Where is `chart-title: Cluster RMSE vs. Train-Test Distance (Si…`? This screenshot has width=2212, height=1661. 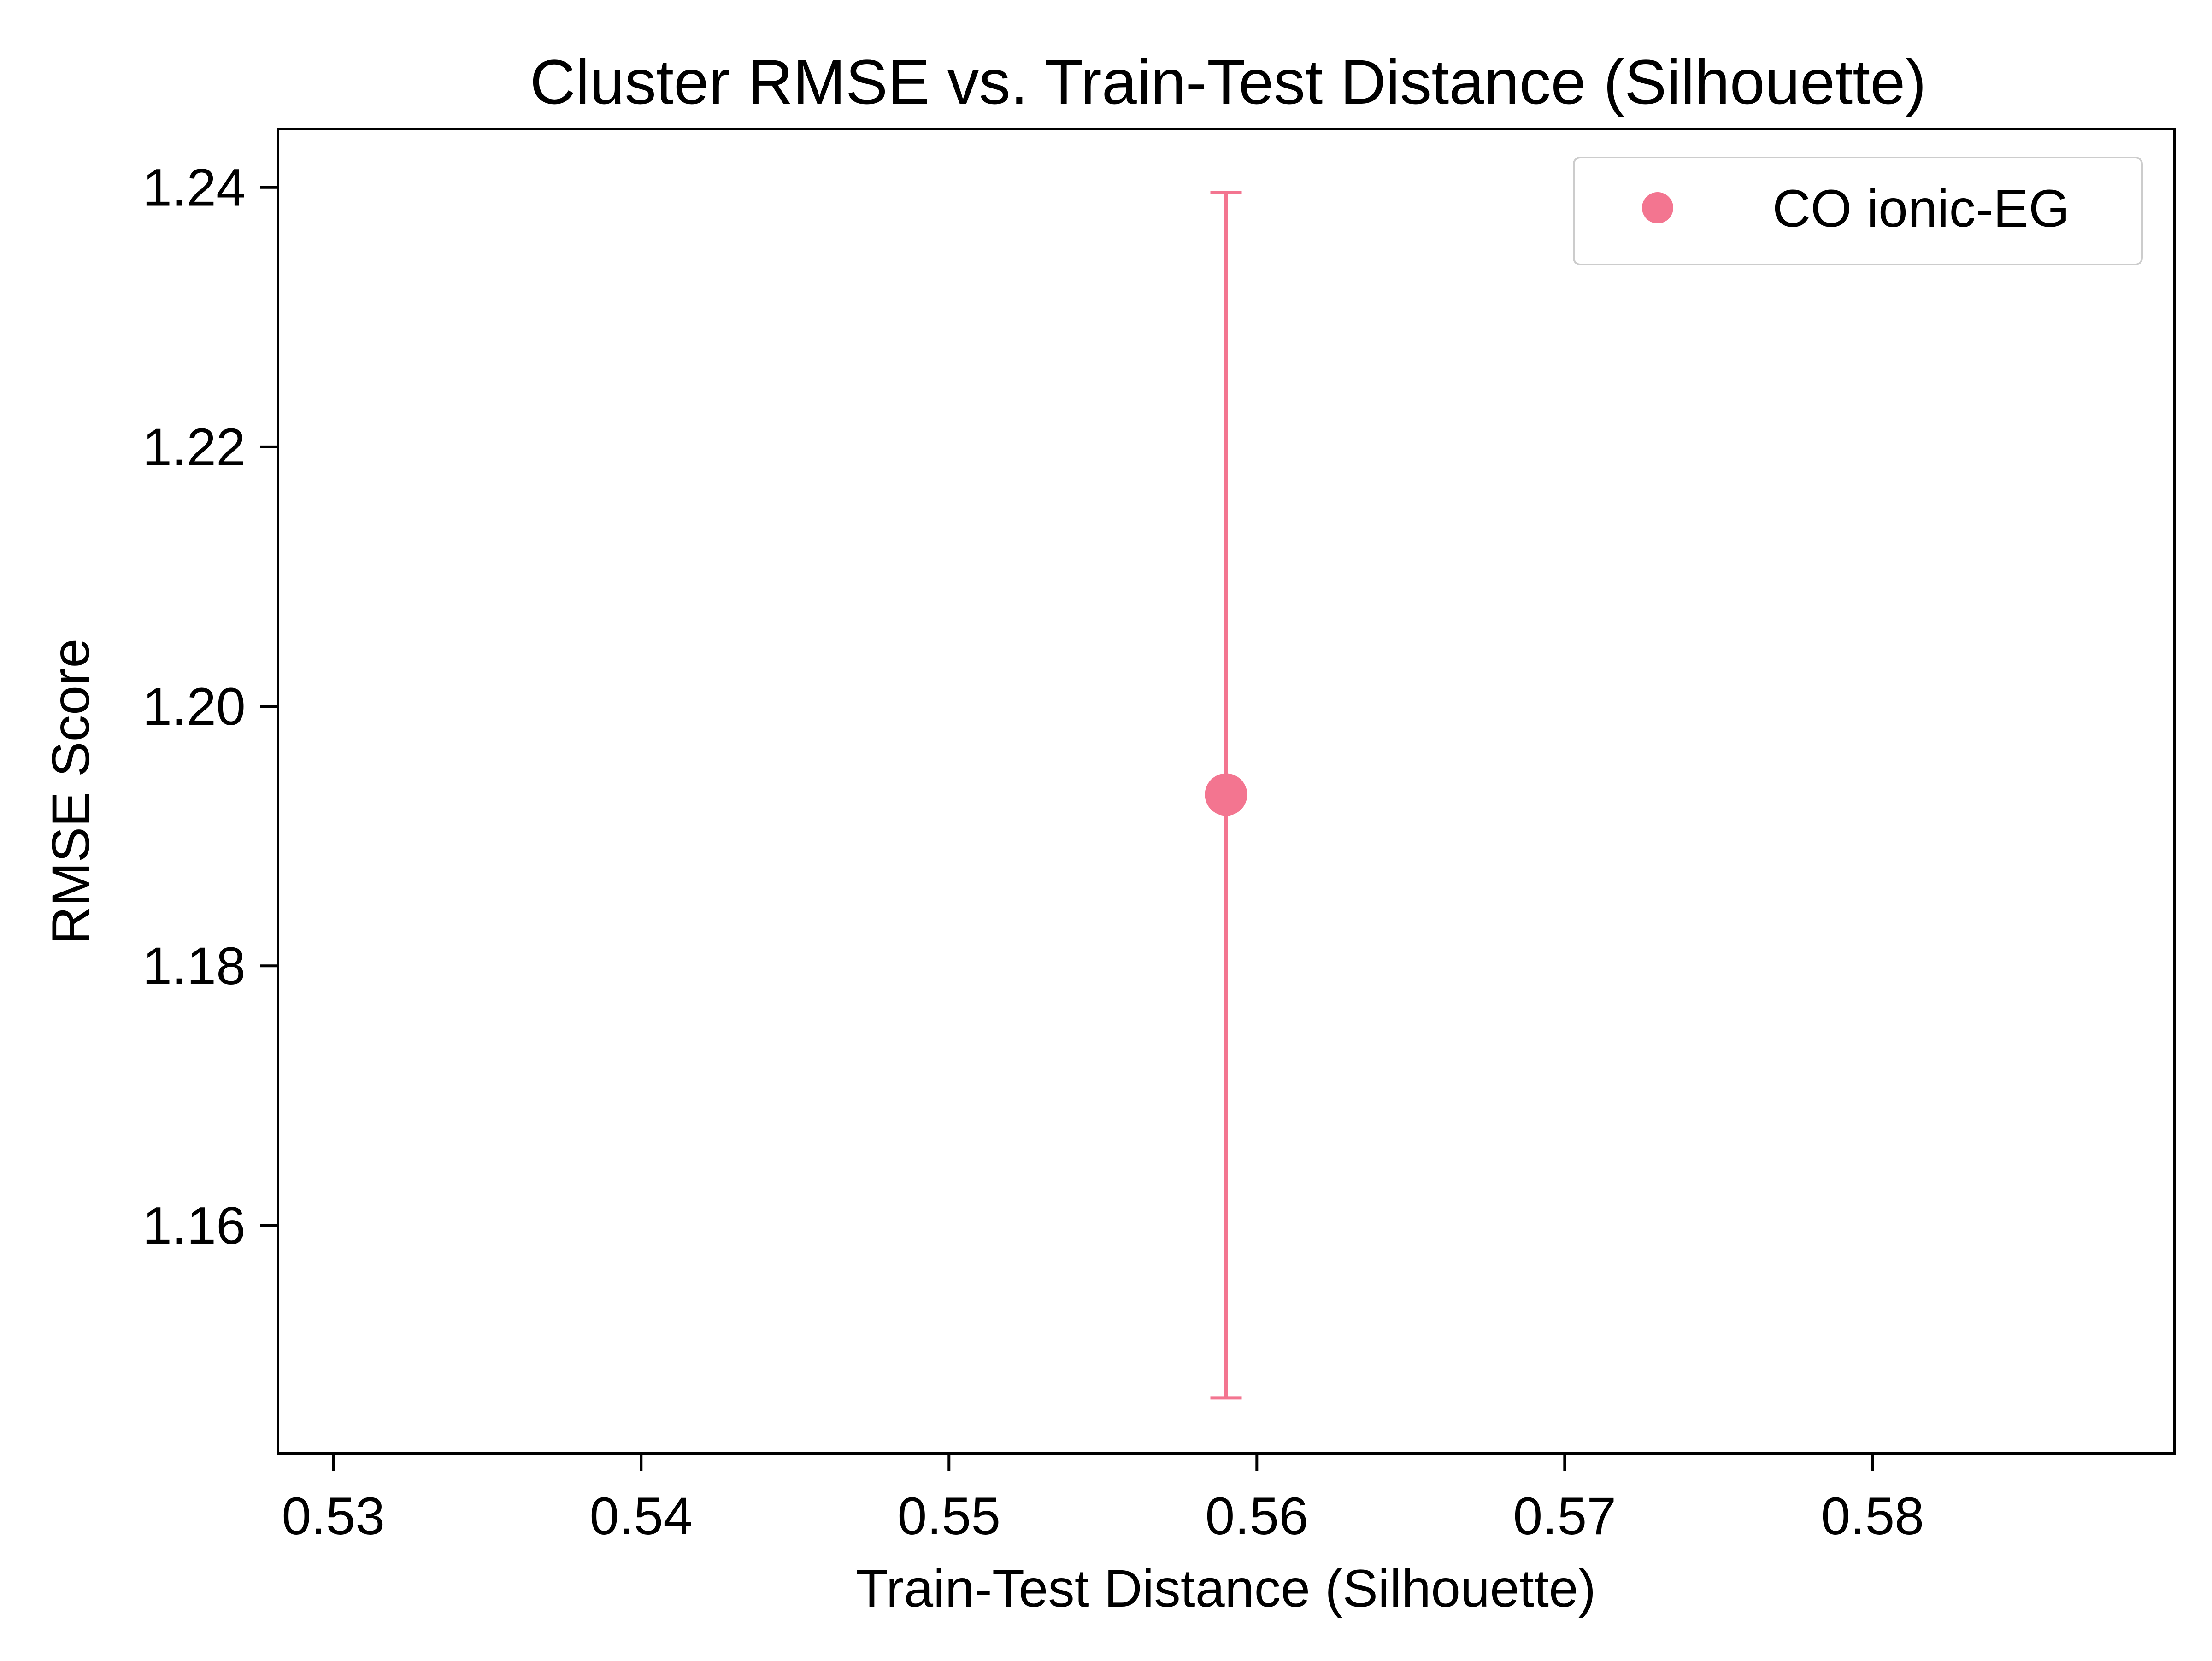
chart-title: Cluster RMSE vs. Train-Test Distance (Si… is located at coordinates (1228, 82).